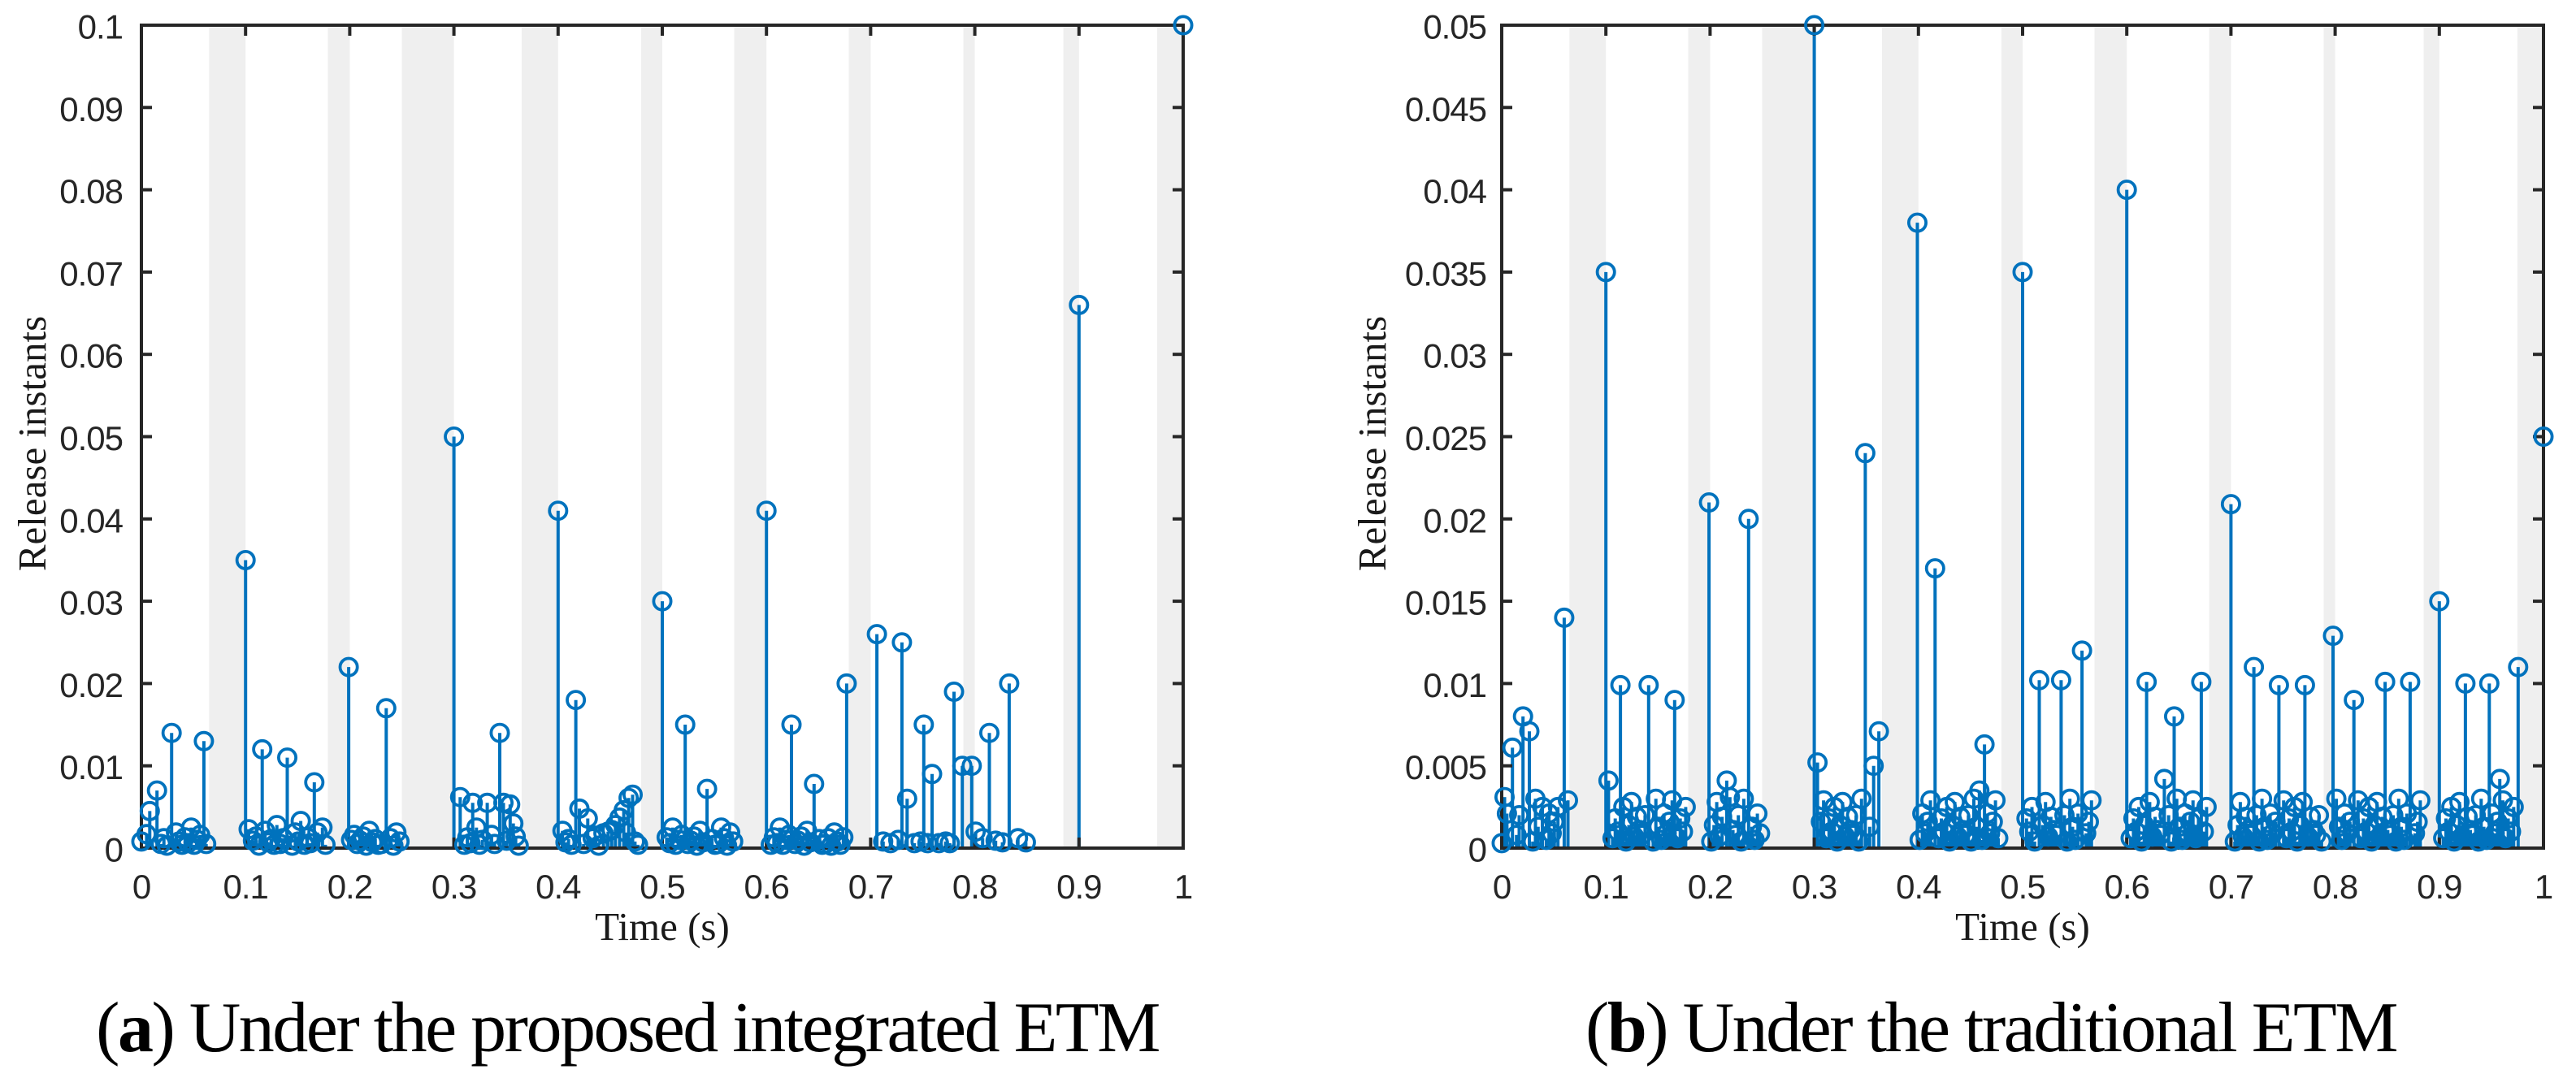 Image resolution: width=2576 pixels, height=1078 pixels. Describe the element at coordinates (1445, 109) in the screenshot. I see `svg-text: 0.045` at that location.